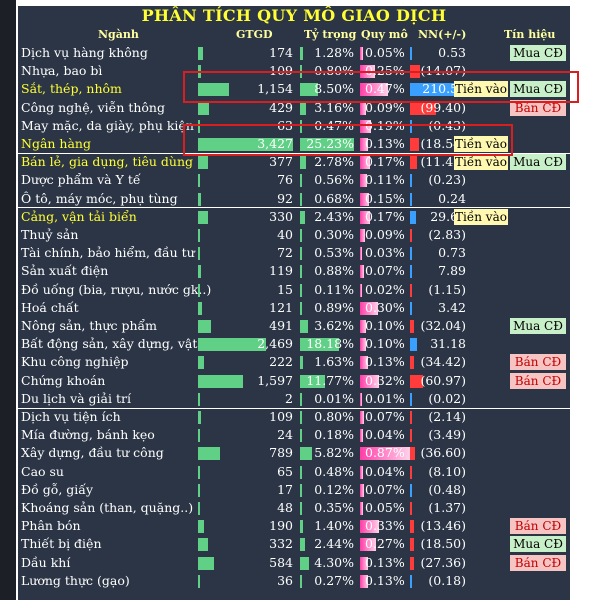 This screenshot has width=600, height=600. Describe the element at coordinates (334, 107) in the screenshot. I see `ty-trong-value: 3.16%` at that location.